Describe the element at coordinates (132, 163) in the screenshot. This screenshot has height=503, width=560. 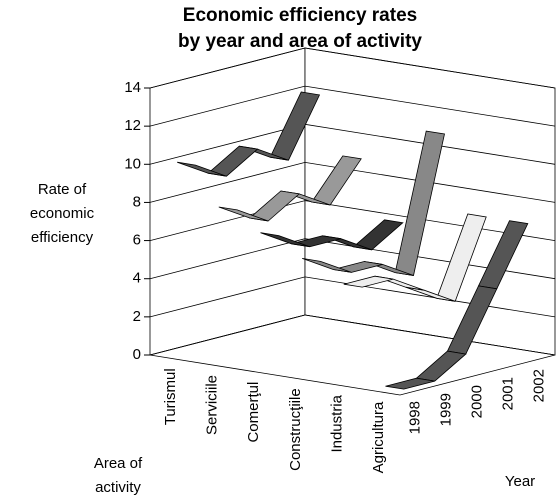
I see `y-tick-label: 10` at that location.